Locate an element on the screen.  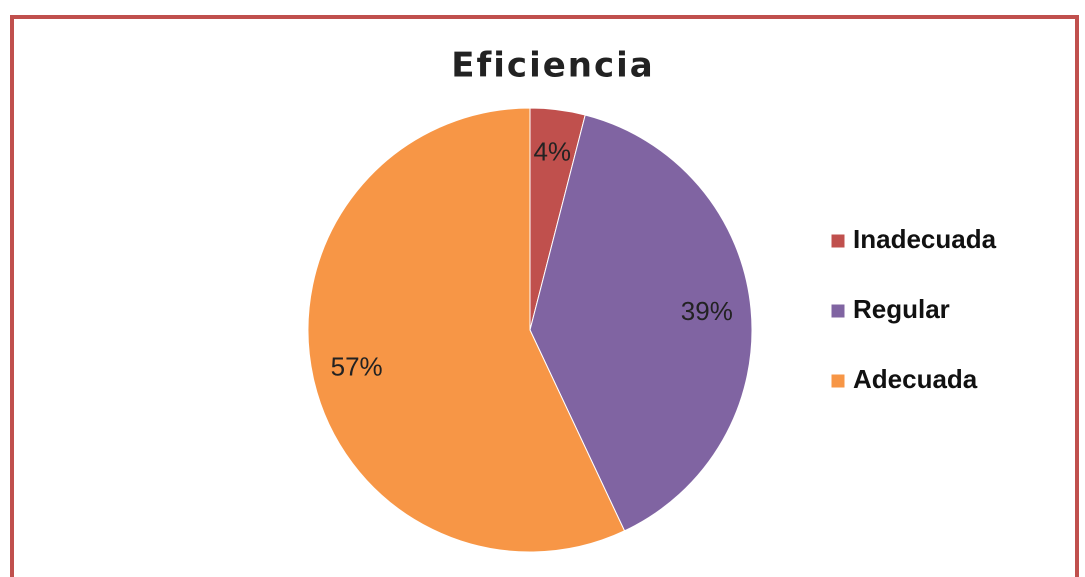
legend-label: Inadecuada is located at coordinates (925, 239).